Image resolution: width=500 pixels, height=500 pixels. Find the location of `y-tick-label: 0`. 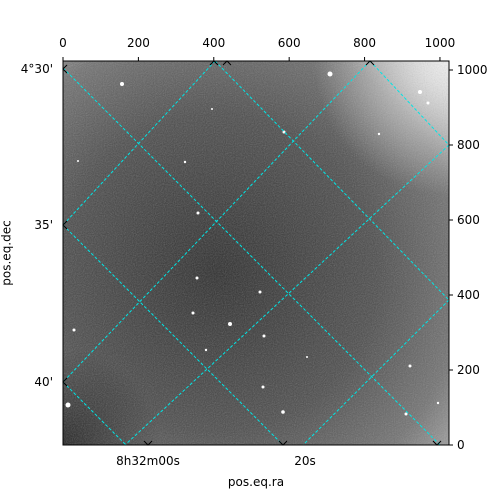

y-tick-label: 0 is located at coordinates (461, 445).